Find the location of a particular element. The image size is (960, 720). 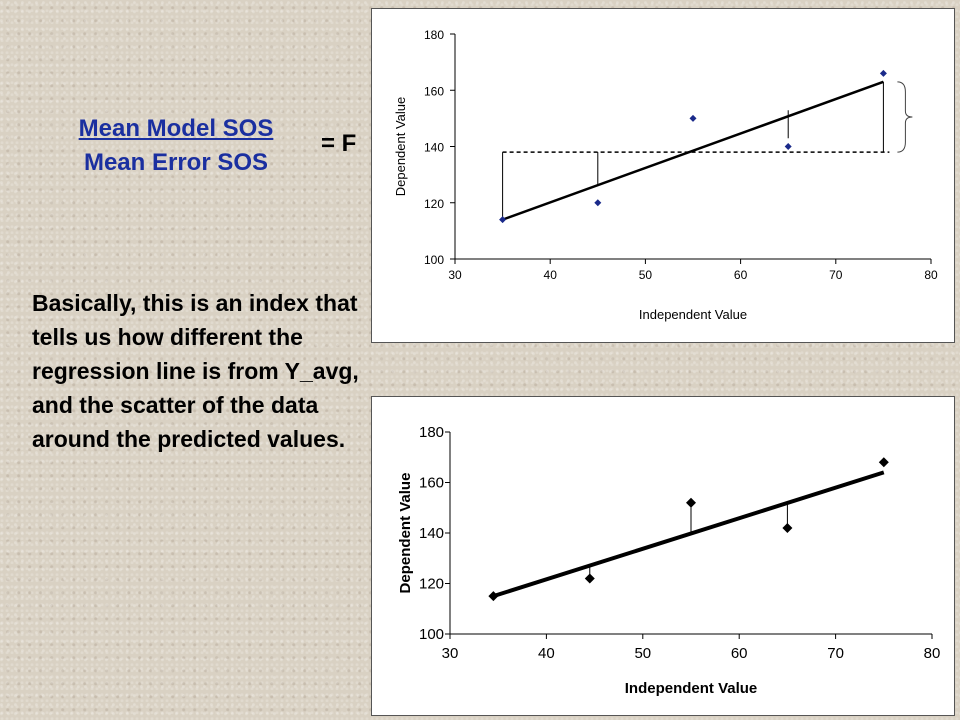

f-ratio-formula: Mean Model SOS Mean Error SOS is located at coordinates (176, 146).